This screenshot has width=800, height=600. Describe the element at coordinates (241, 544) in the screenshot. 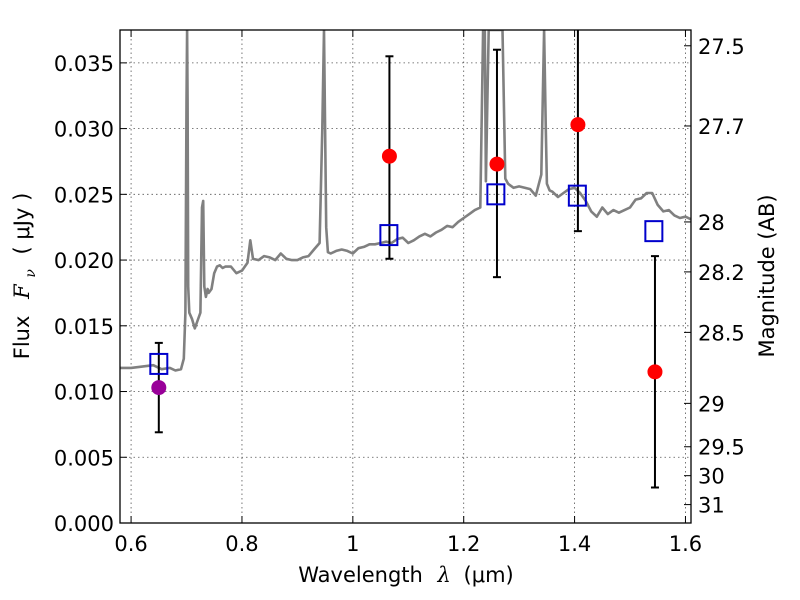

I see `x-tick-label: 0.8` at that location.